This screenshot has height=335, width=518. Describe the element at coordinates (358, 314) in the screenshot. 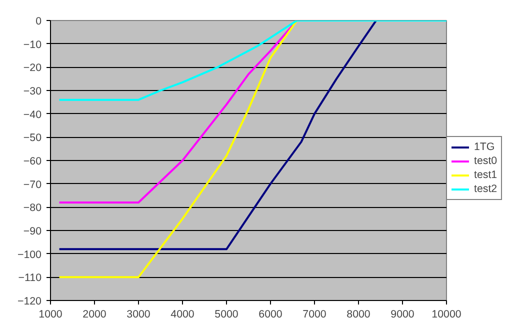

I see `x-tick-label: 8000` at that location.